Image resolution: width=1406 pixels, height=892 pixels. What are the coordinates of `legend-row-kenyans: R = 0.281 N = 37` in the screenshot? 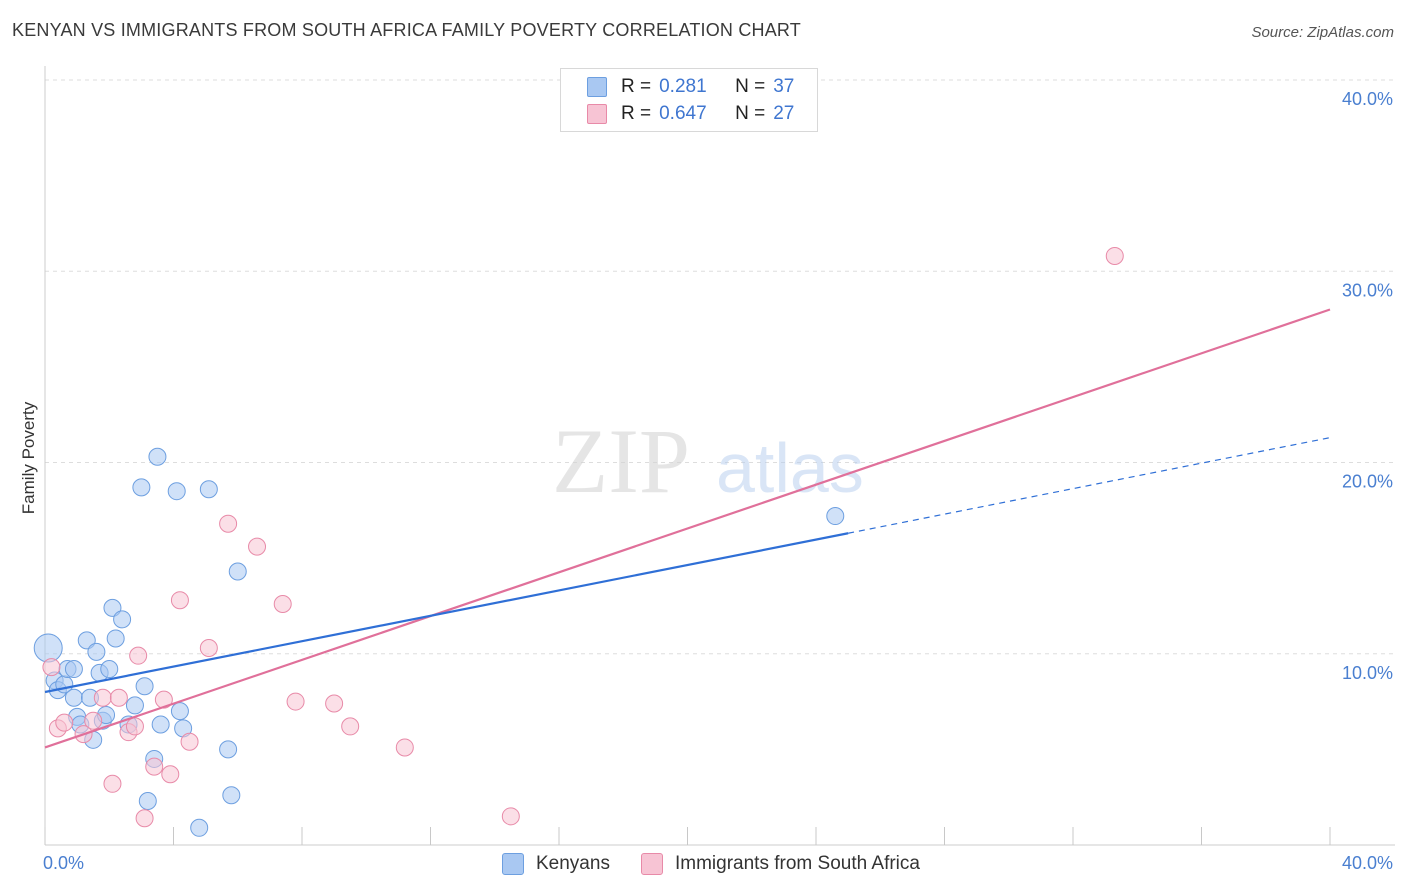 It's located at (690, 87).